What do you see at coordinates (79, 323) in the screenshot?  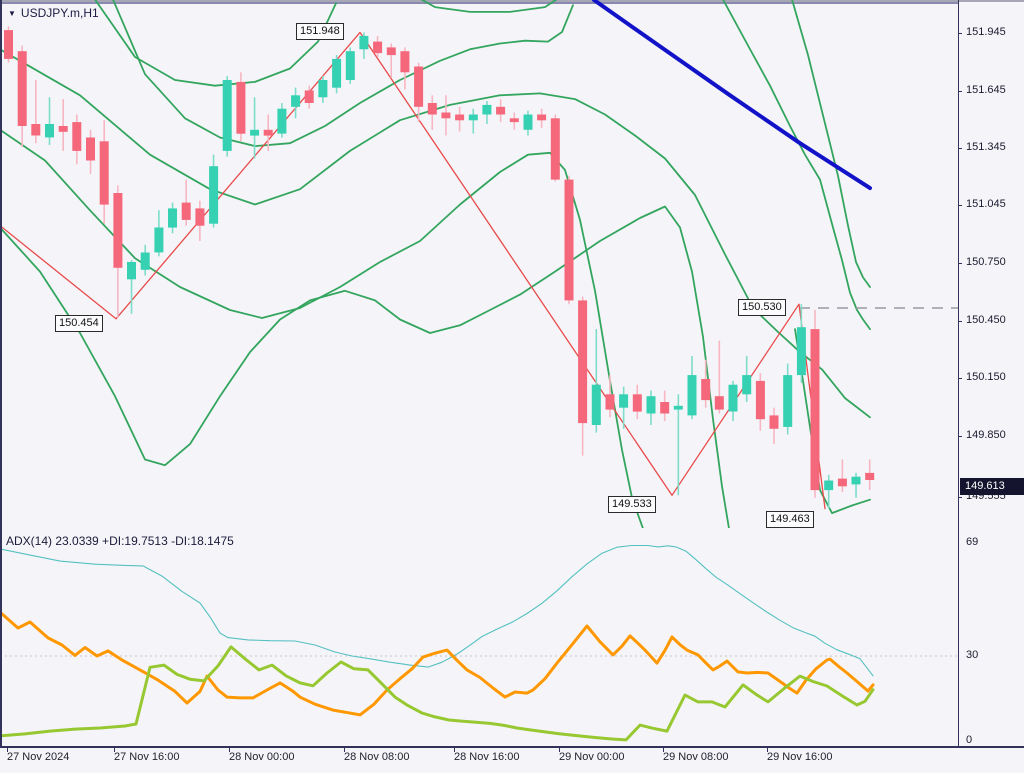 I see `zigzag-price-label: 150.454` at bounding box center [79, 323].